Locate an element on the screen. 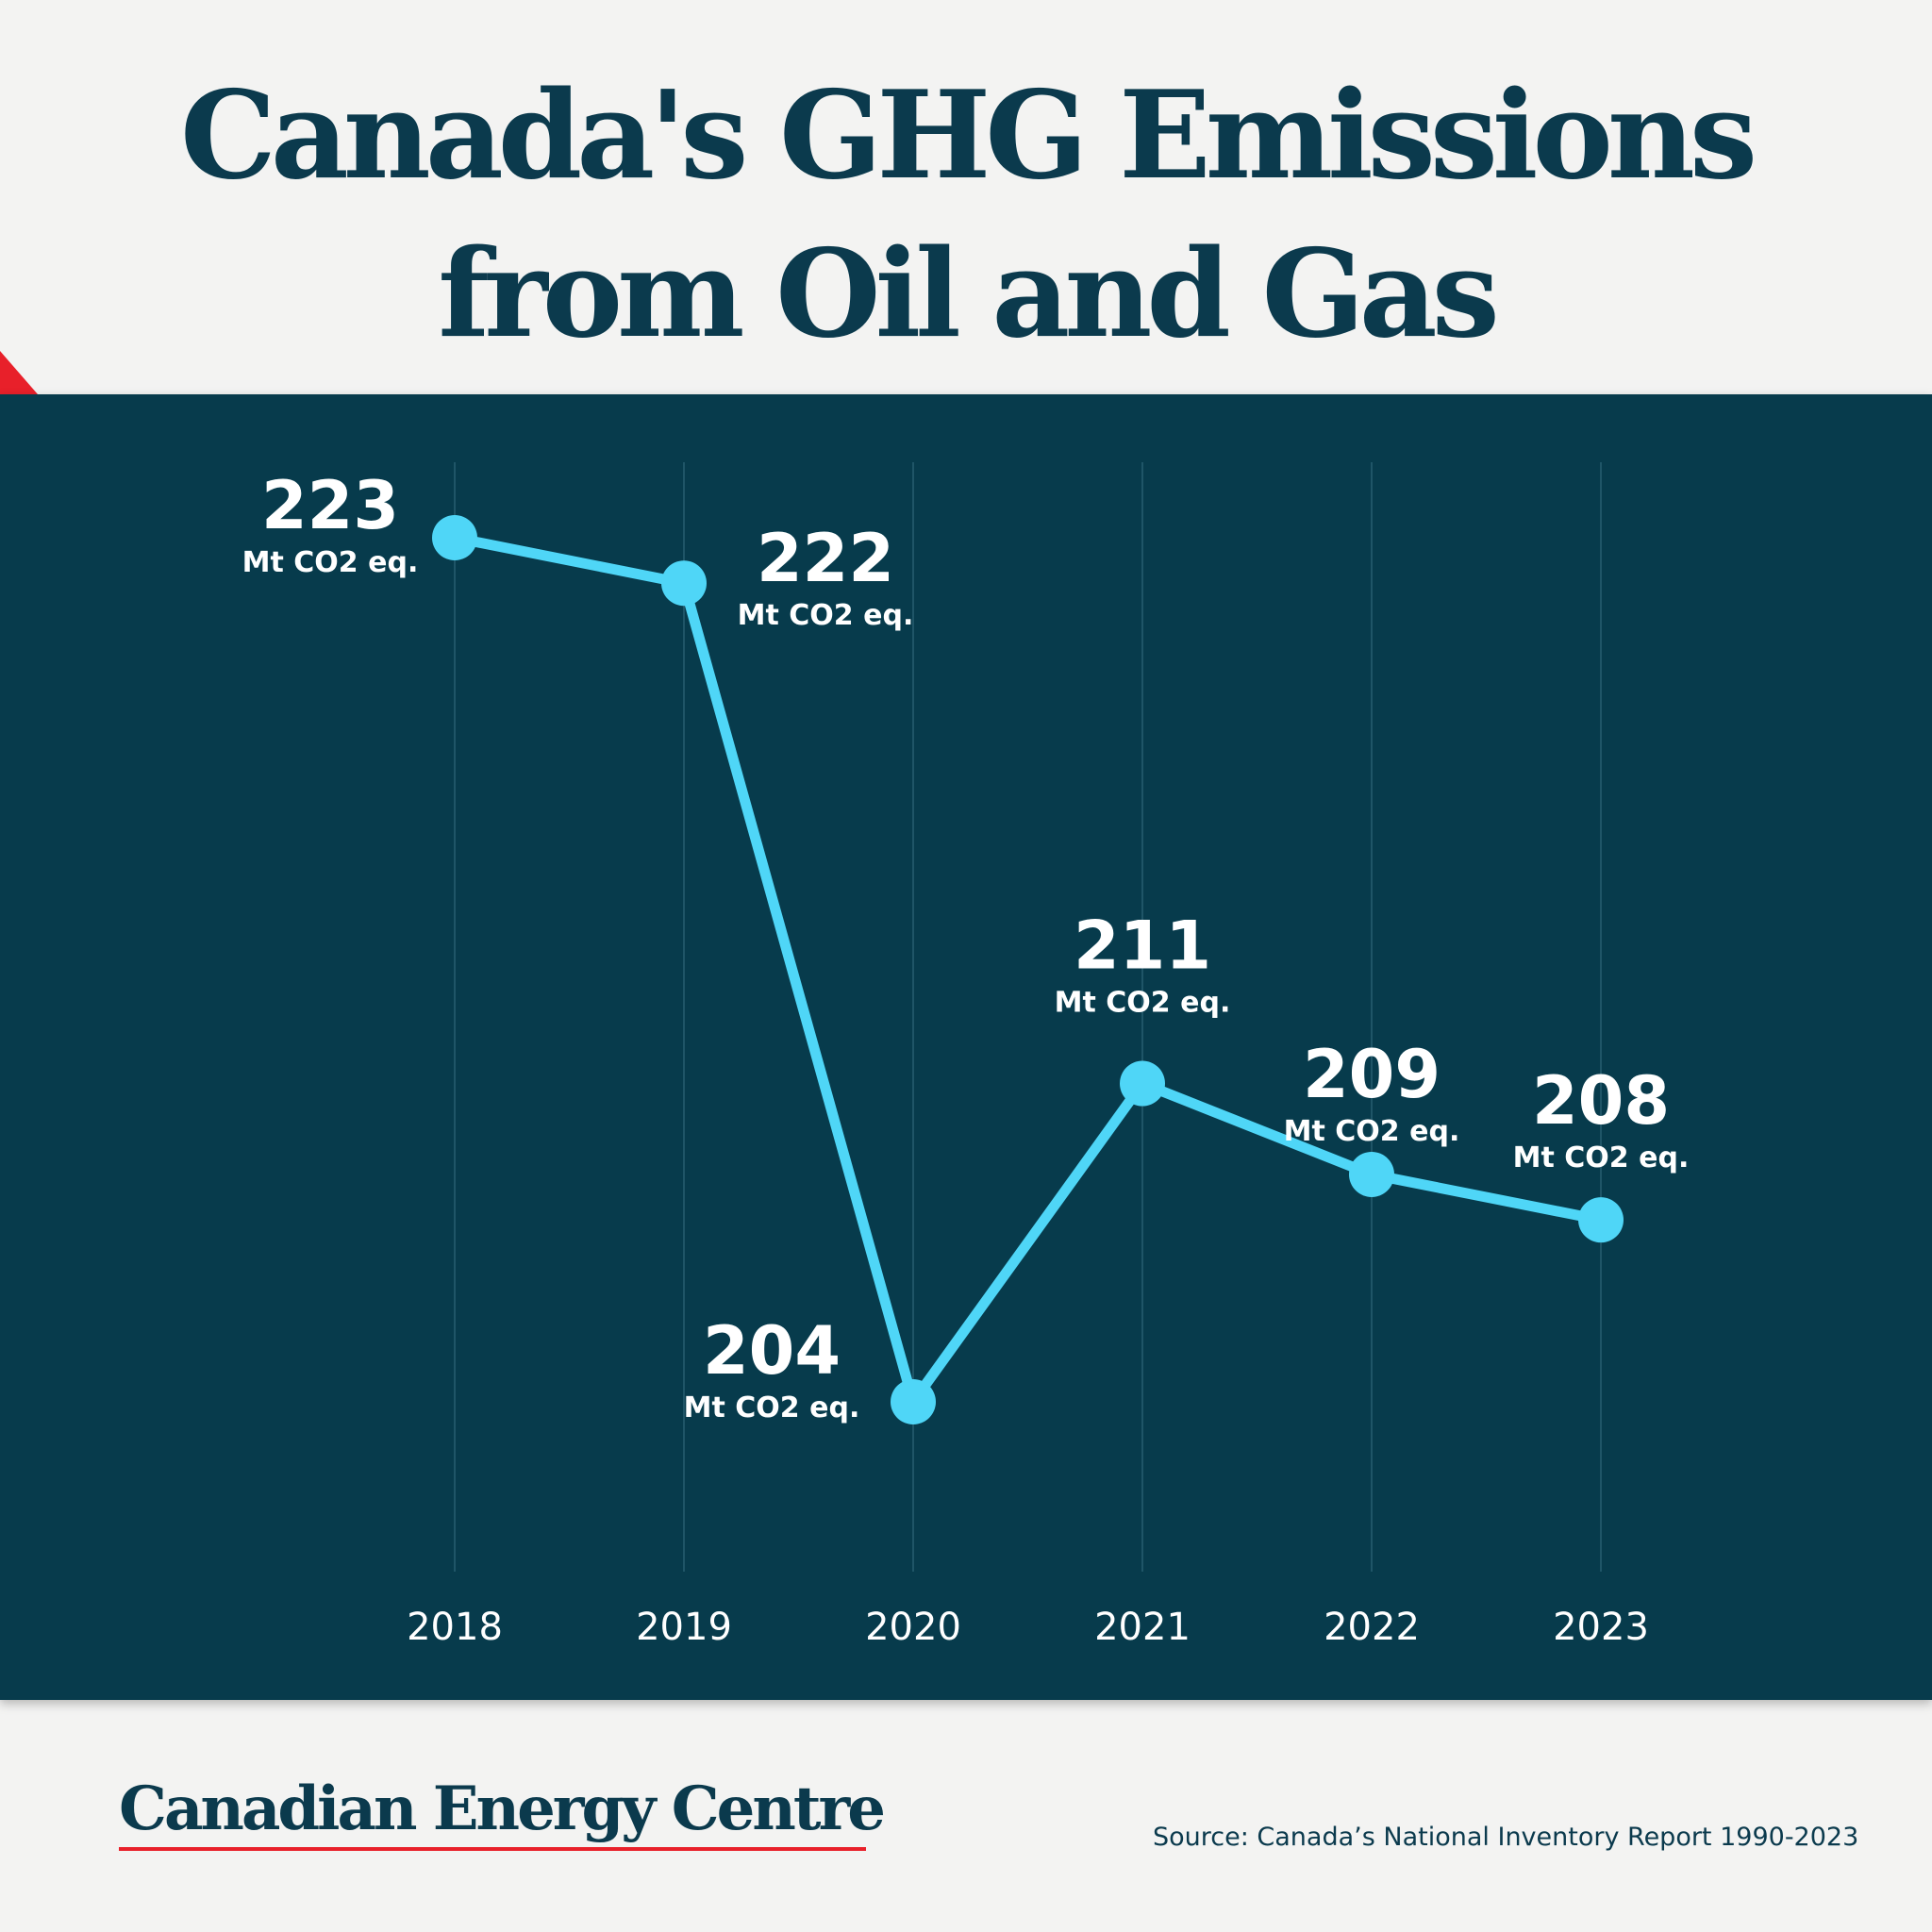  data-label-unit-2020: Mt CO2 eq. is located at coordinates (772, 1407).